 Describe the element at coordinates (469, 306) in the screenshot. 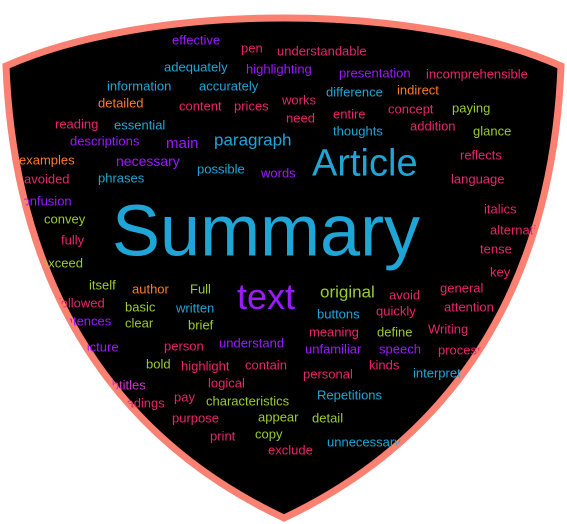

I see `cloud-word: attention` at that location.